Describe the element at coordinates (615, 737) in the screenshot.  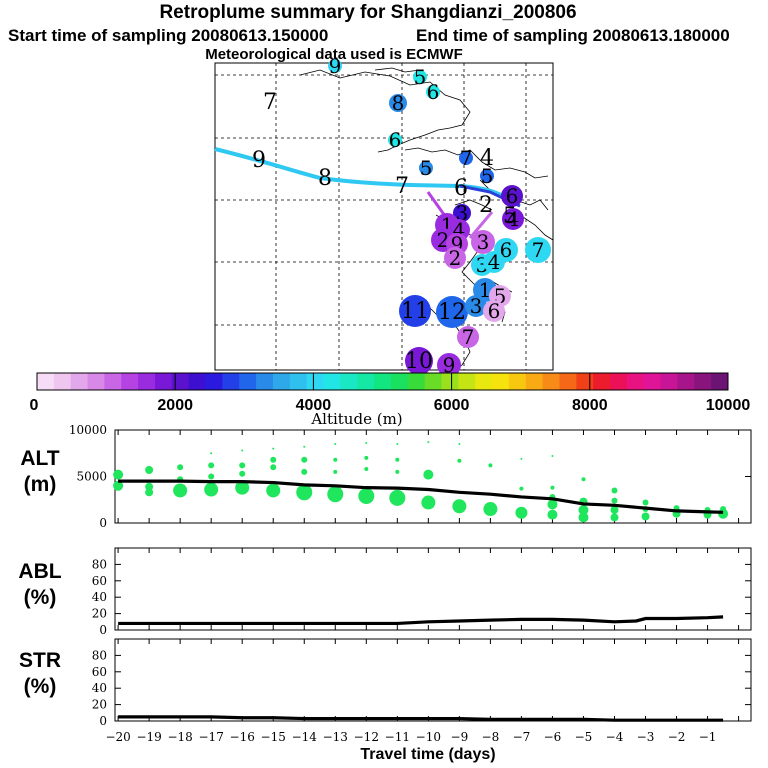
I see `x-tick-label: −4` at that location.